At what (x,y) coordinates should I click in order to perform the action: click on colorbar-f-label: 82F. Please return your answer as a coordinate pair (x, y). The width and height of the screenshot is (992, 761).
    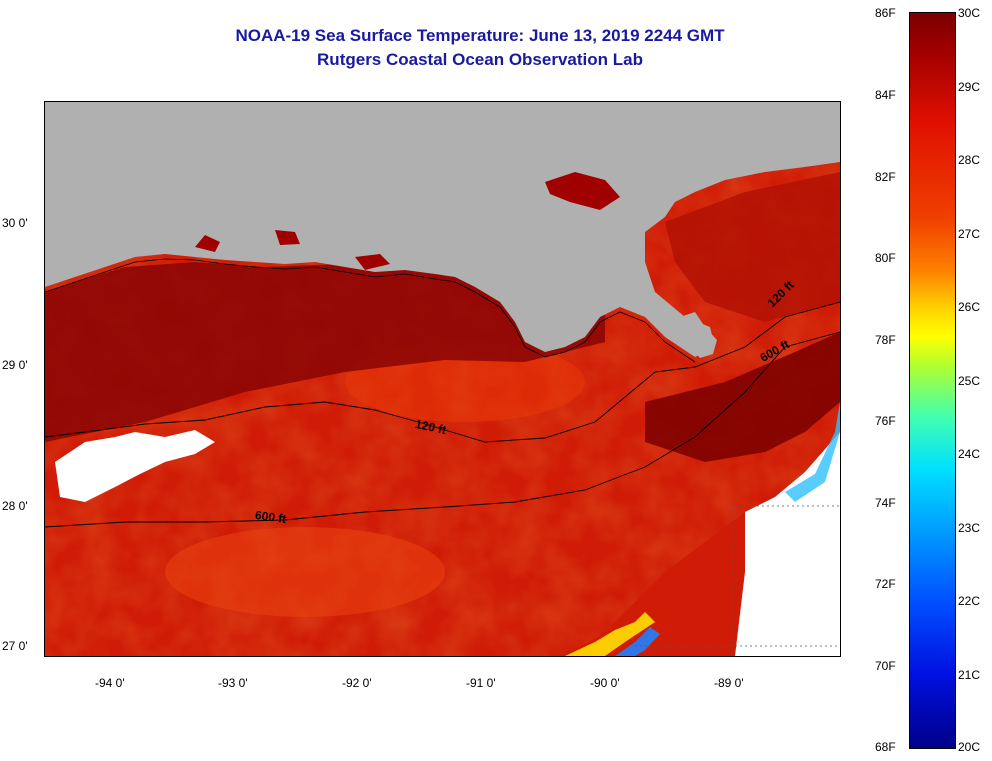
    Looking at the image, I should click on (885, 177).